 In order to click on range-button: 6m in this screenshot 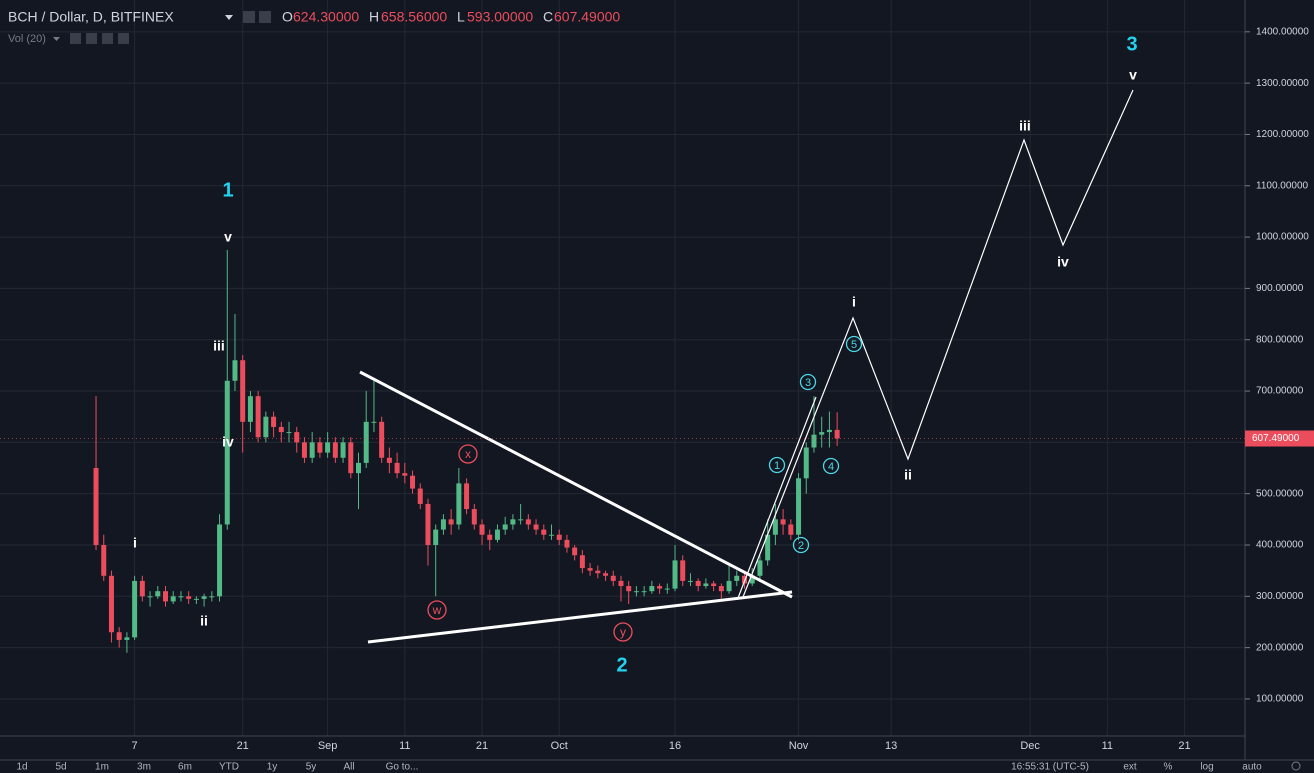, I will do `click(185, 767)`.